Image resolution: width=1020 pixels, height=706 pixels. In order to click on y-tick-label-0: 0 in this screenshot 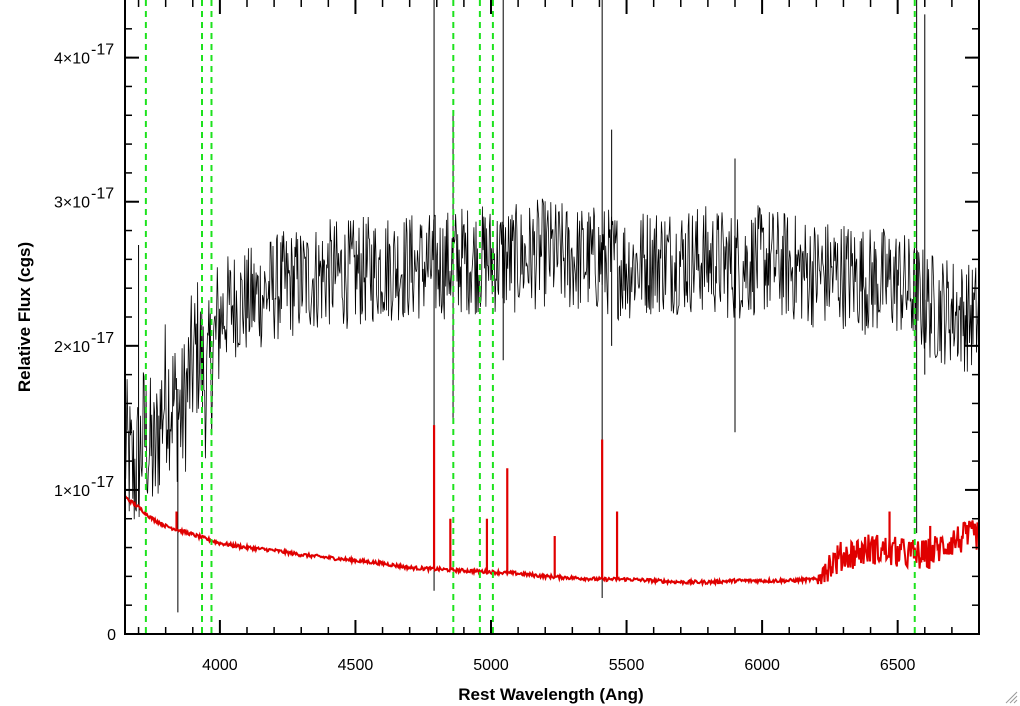, I will do `click(111, 635)`.